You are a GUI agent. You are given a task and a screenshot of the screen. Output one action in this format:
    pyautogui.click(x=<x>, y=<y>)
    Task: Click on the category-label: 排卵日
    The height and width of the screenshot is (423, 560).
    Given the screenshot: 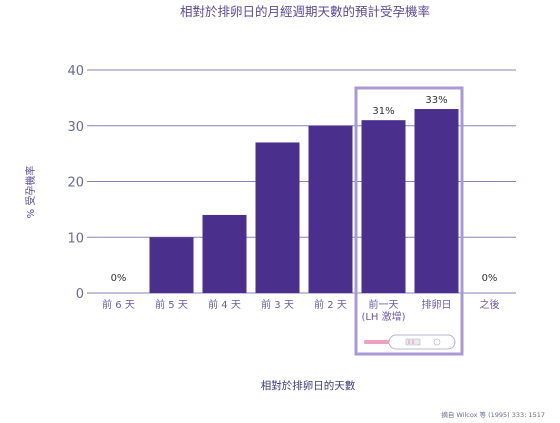 What is the action you would take?
    pyautogui.click(x=437, y=304)
    